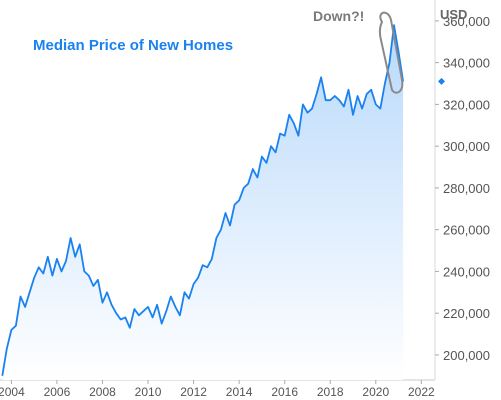 The image size is (501, 400). What do you see at coordinates (466, 188) in the screenshot?
I see `y-tick-label: 280,000` at bounding box center [466, 188].